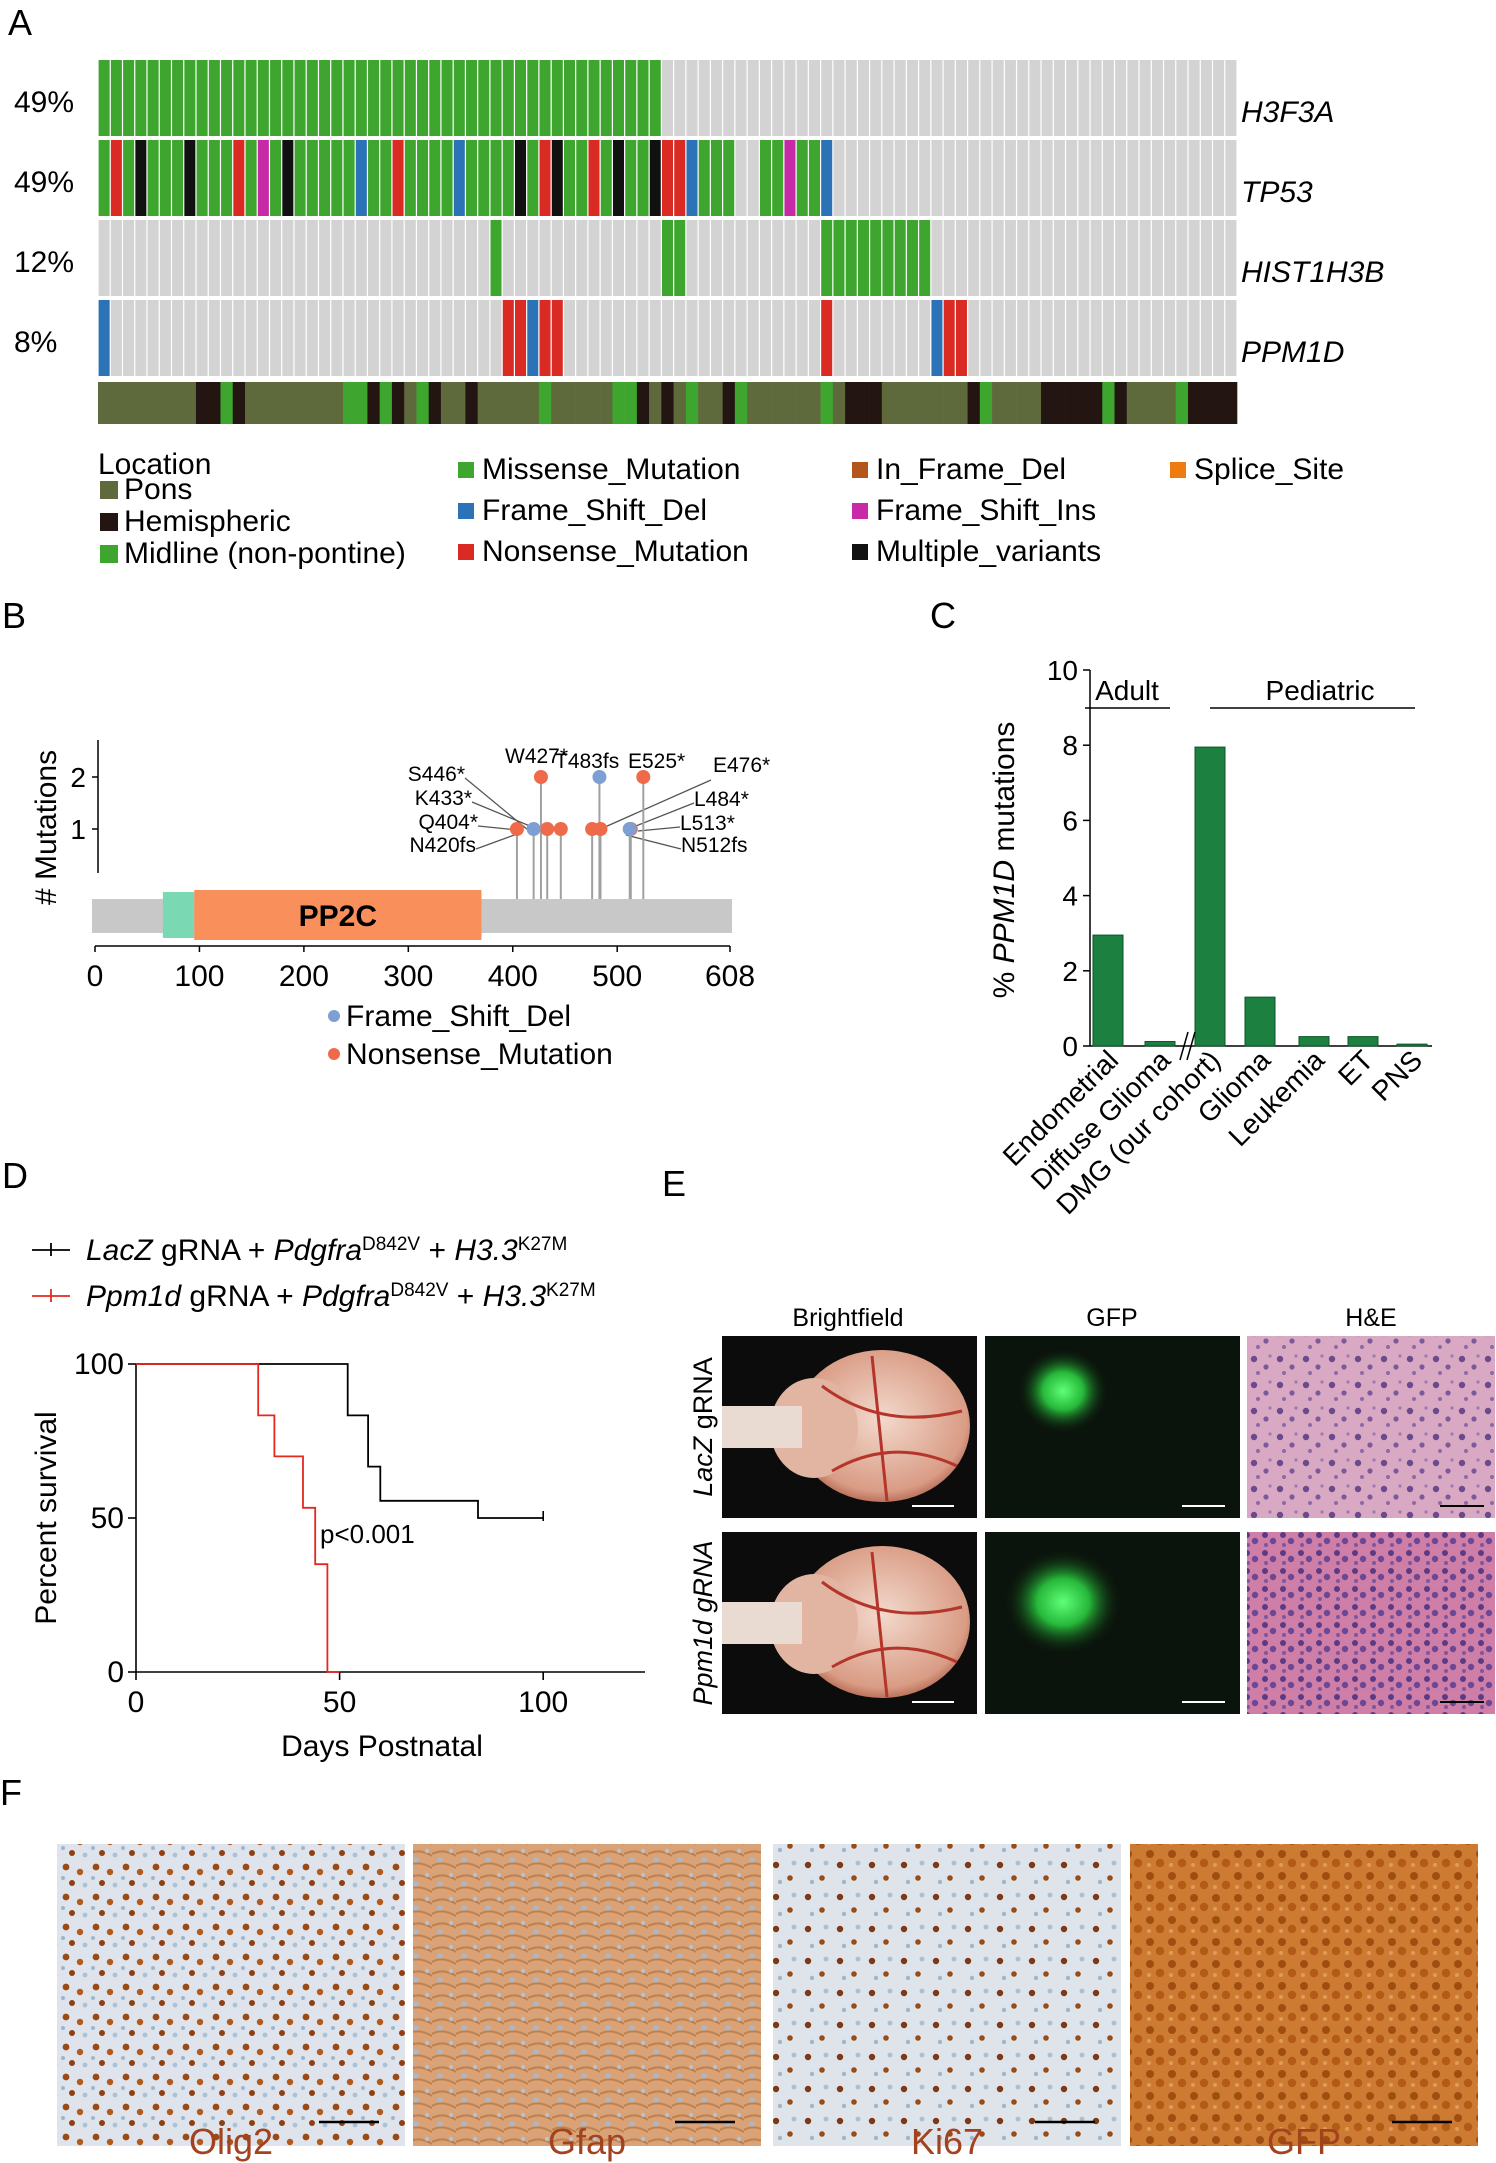 This screenshot has width=1496, height=2163. I want to click on legend-variant-label: Frame_Shift_Ins, so click(986, 510).